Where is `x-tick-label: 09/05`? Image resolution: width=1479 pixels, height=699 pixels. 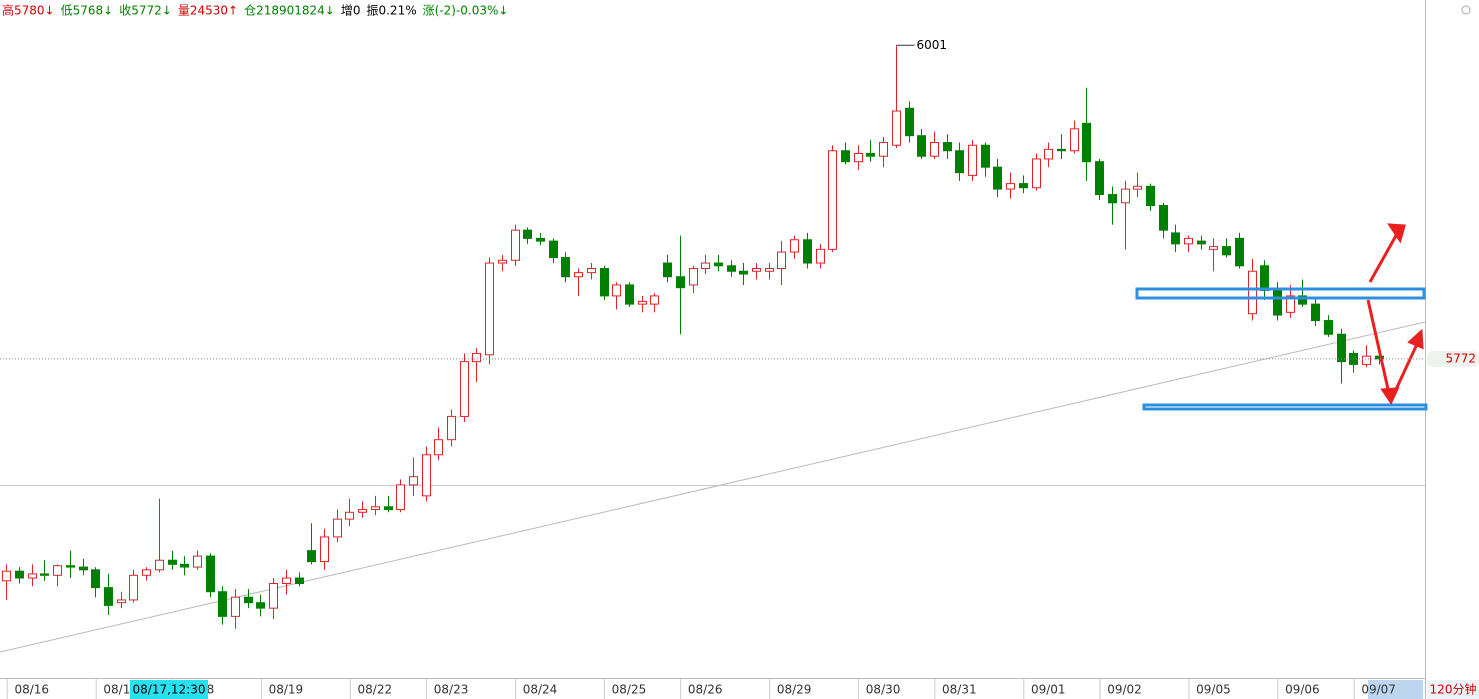
x-tick-label: 09/05 is located at coordinates (1213, 690).